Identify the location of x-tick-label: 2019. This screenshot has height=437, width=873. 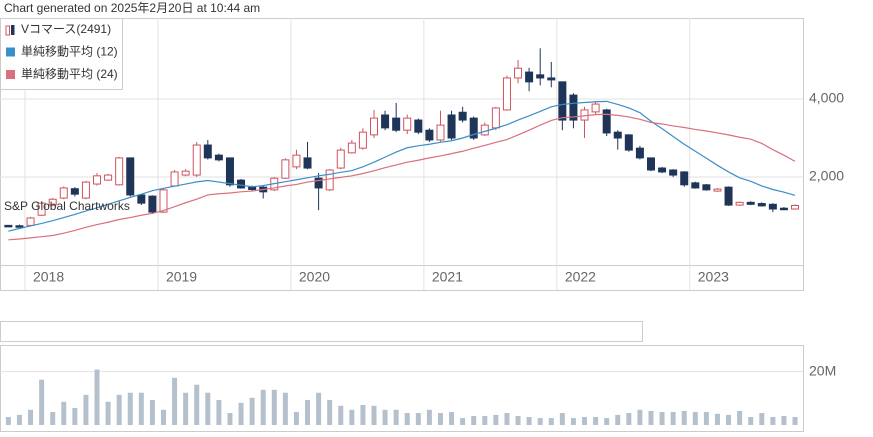
(181, 277).